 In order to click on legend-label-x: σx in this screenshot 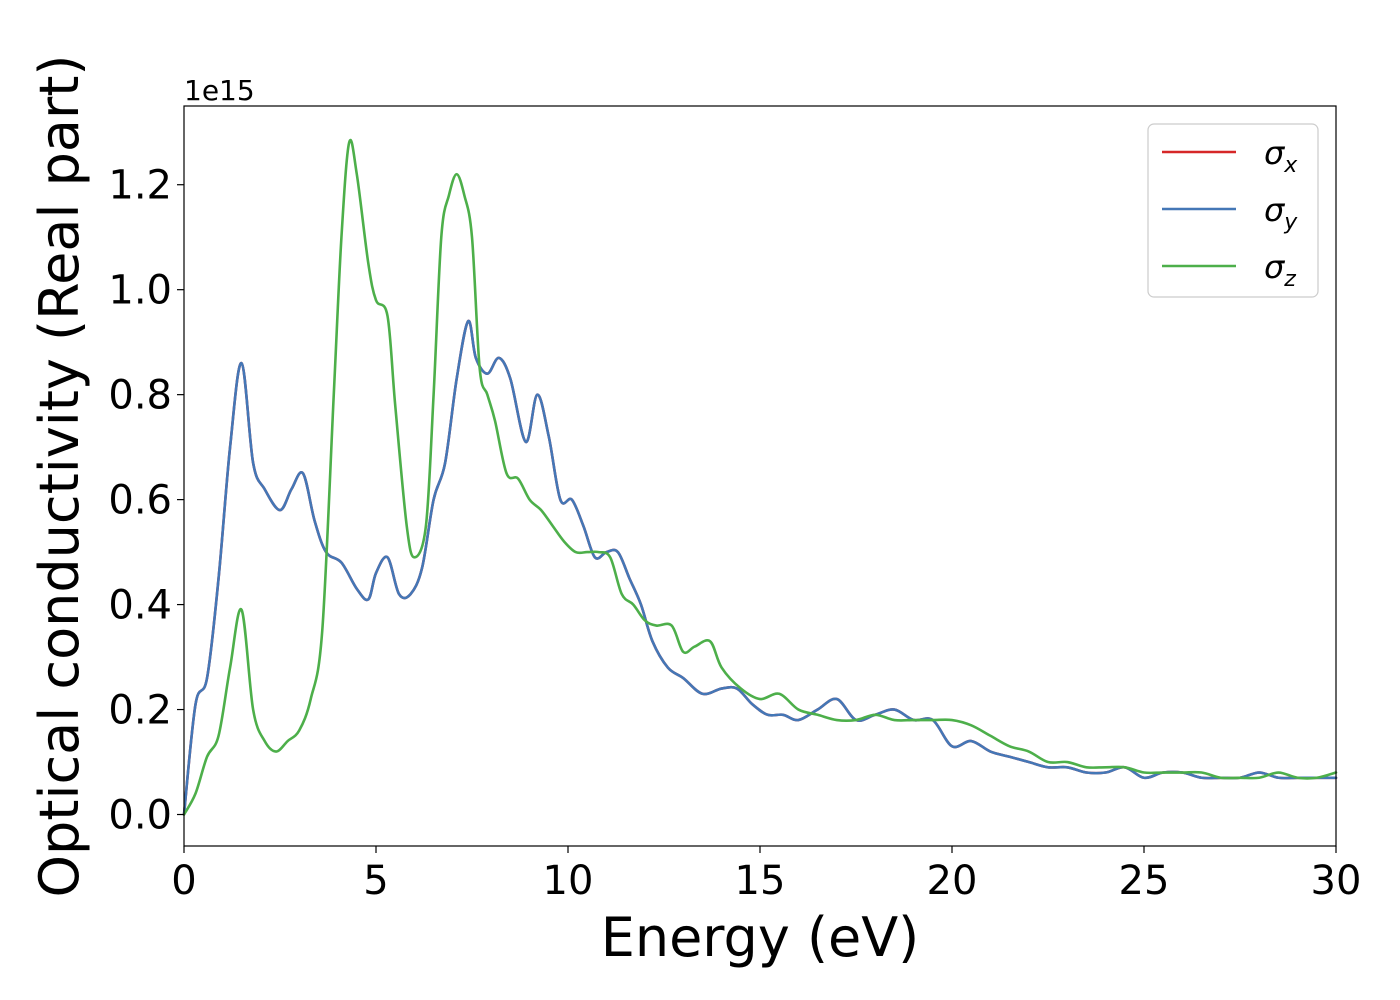, I will do `click(1281, 156)`.